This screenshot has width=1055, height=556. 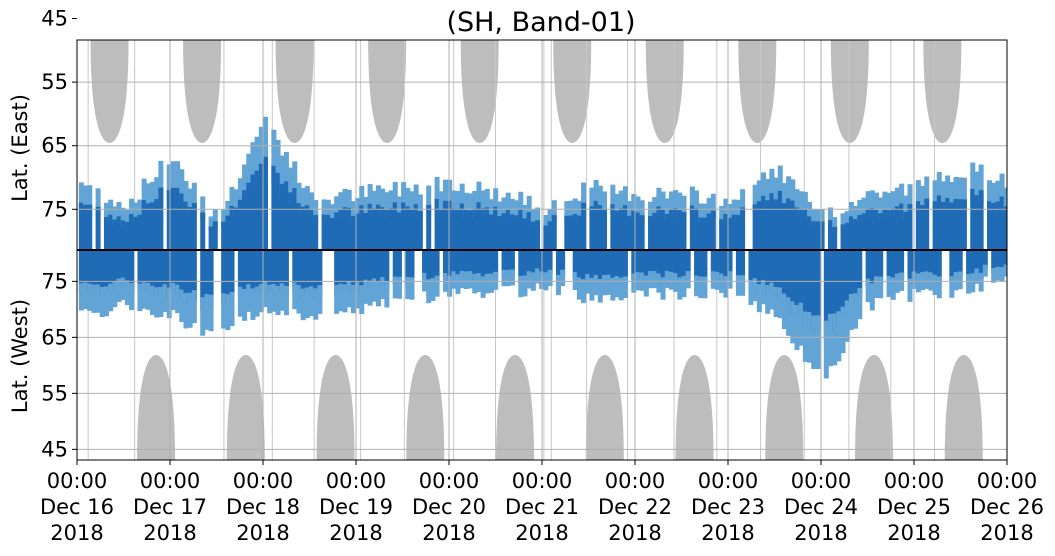 What do you see at coordinates (54, 393) in the screenshot?
I see `y-tick-label: 55` at bounding box center [54, 393].